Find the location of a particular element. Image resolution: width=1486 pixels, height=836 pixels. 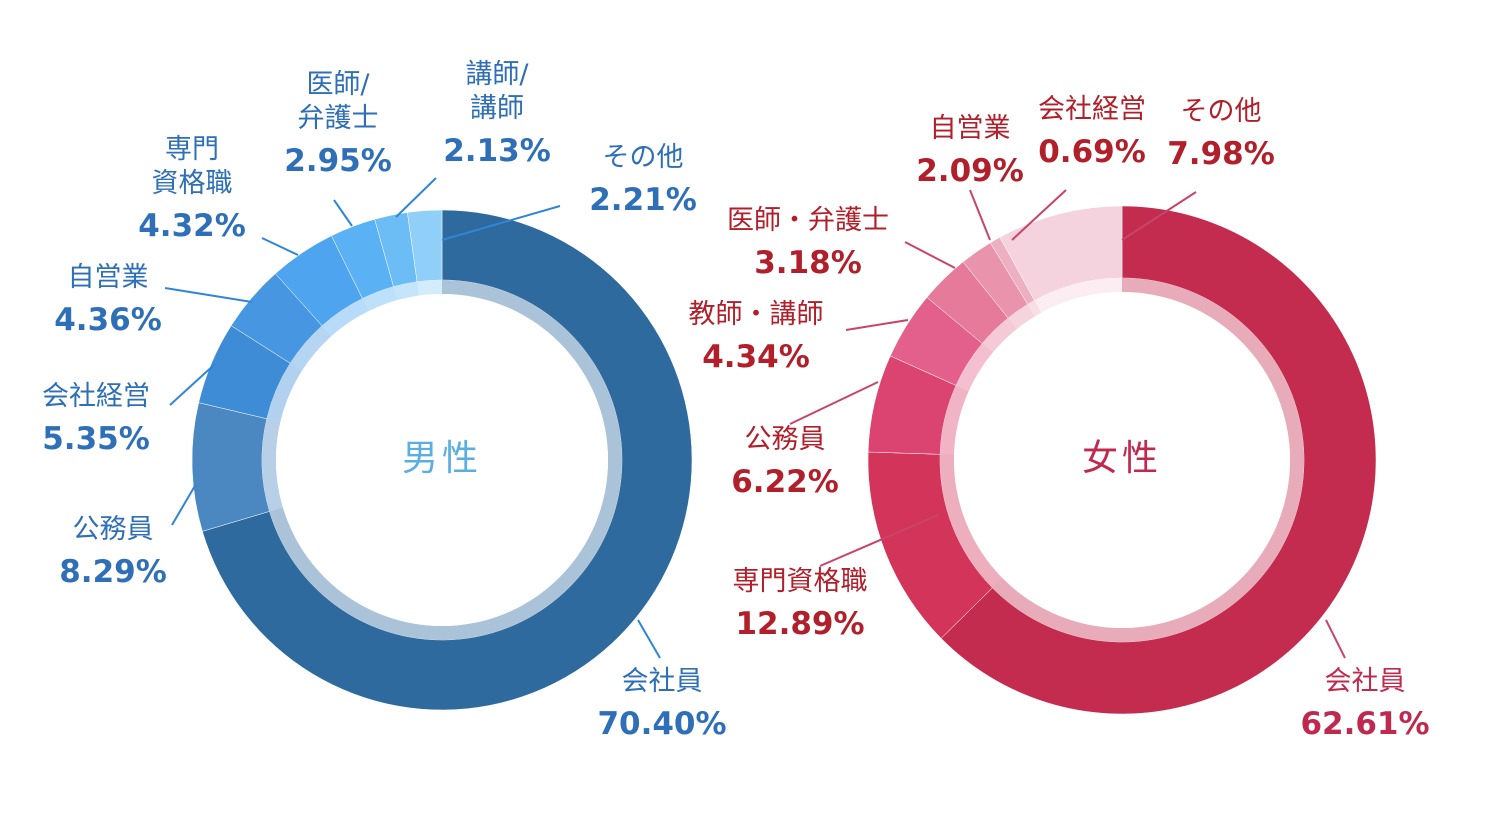

slice-label-1: 公務員 is located at coordinates (113, 529).